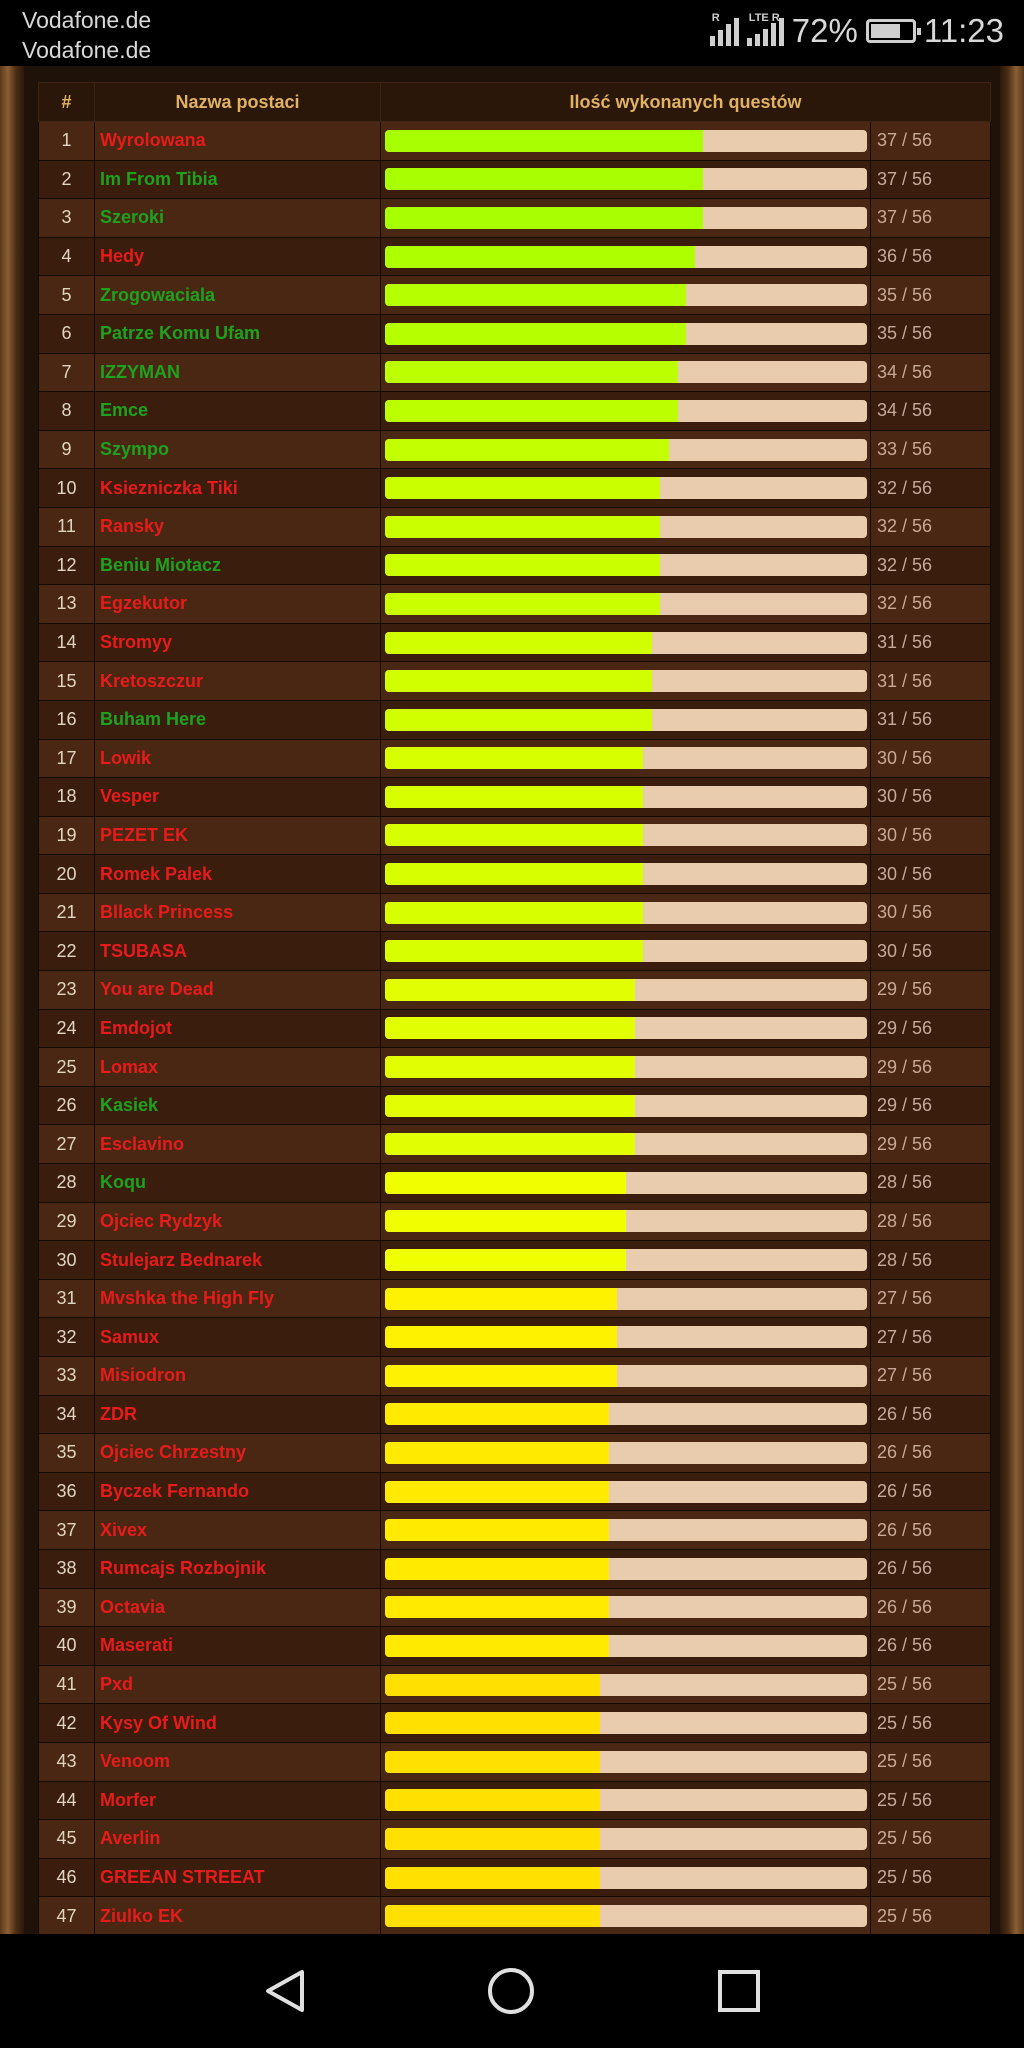 Image resolution: width=1024 pixels, height=2048 pixels. I want to click on rank-cell: 13, so click(66, 604).